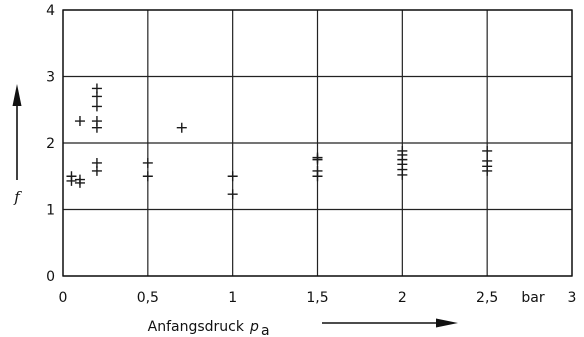 This screenshot has width=584, height=337. I want to click on x-axis-title: Anfangsdruck, so click(196, 327).